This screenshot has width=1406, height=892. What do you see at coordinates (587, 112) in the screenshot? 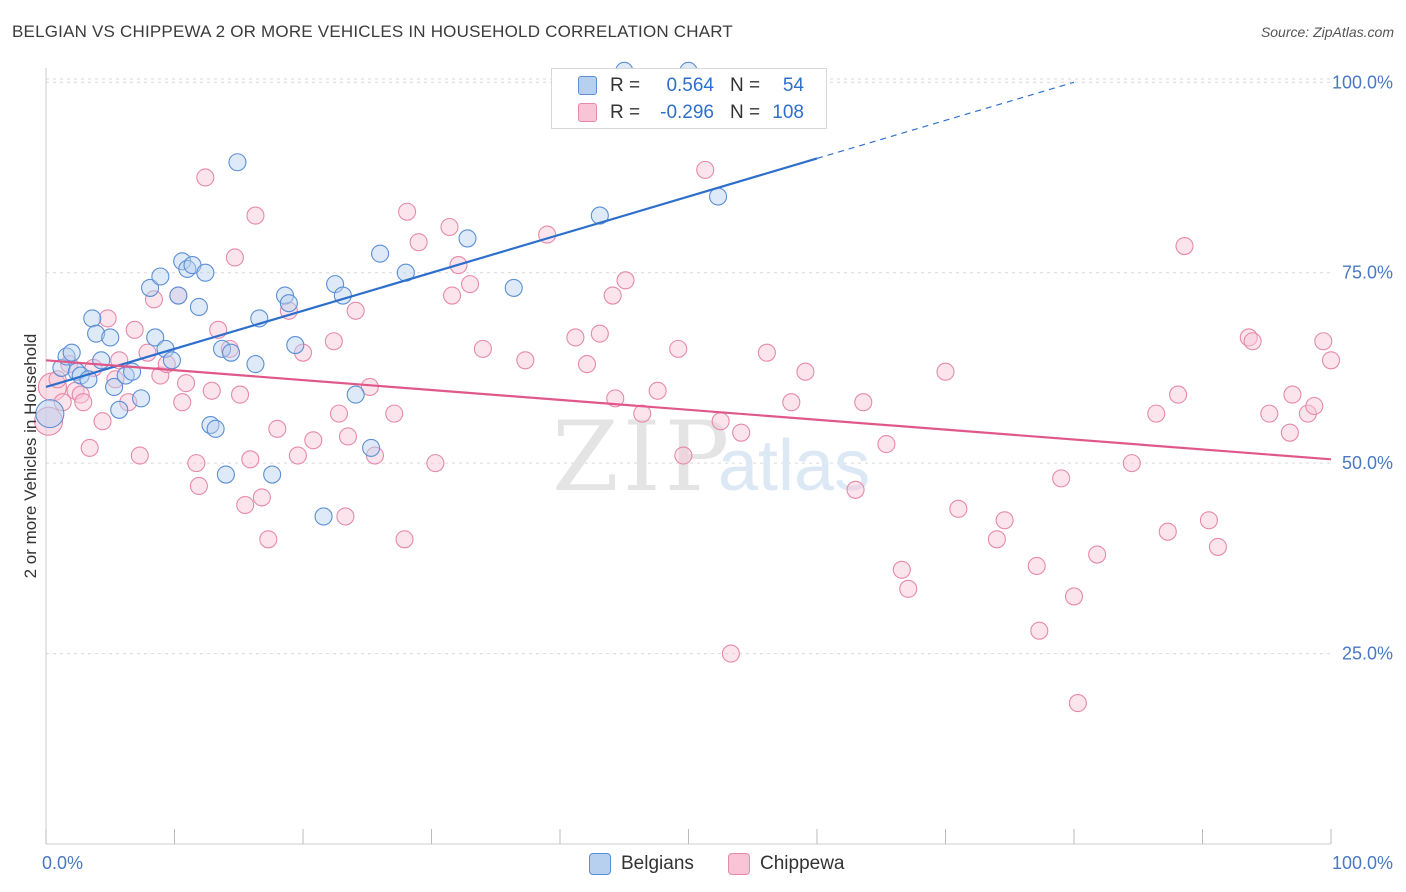
I see `chippewa-swatch` at bounding box center [587, 112].